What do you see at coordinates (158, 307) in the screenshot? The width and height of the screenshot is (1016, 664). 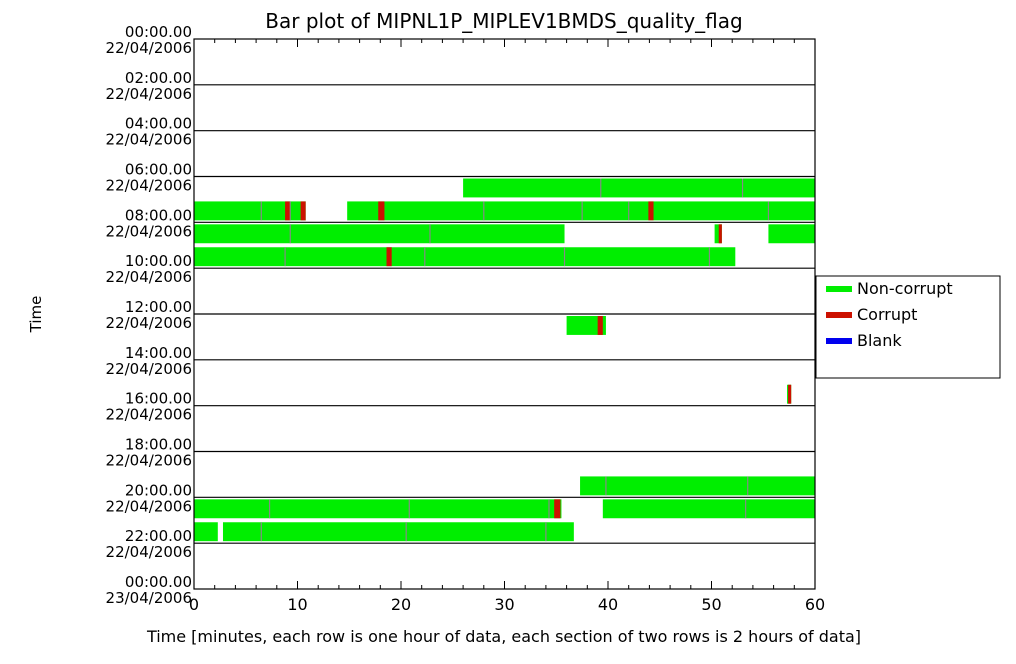 I see `y-tick-label-time: 12:00.00` at bounding box center [158, 307].